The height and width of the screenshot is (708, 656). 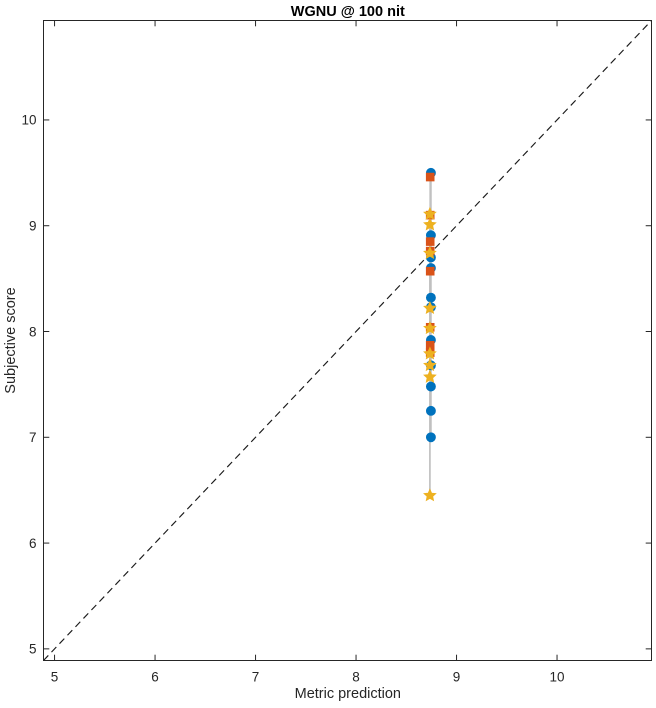 What do you see at coordinates (557, 677) in the screenshot?
I see `x-tick-label: 10` at bounding box center [557, 677].